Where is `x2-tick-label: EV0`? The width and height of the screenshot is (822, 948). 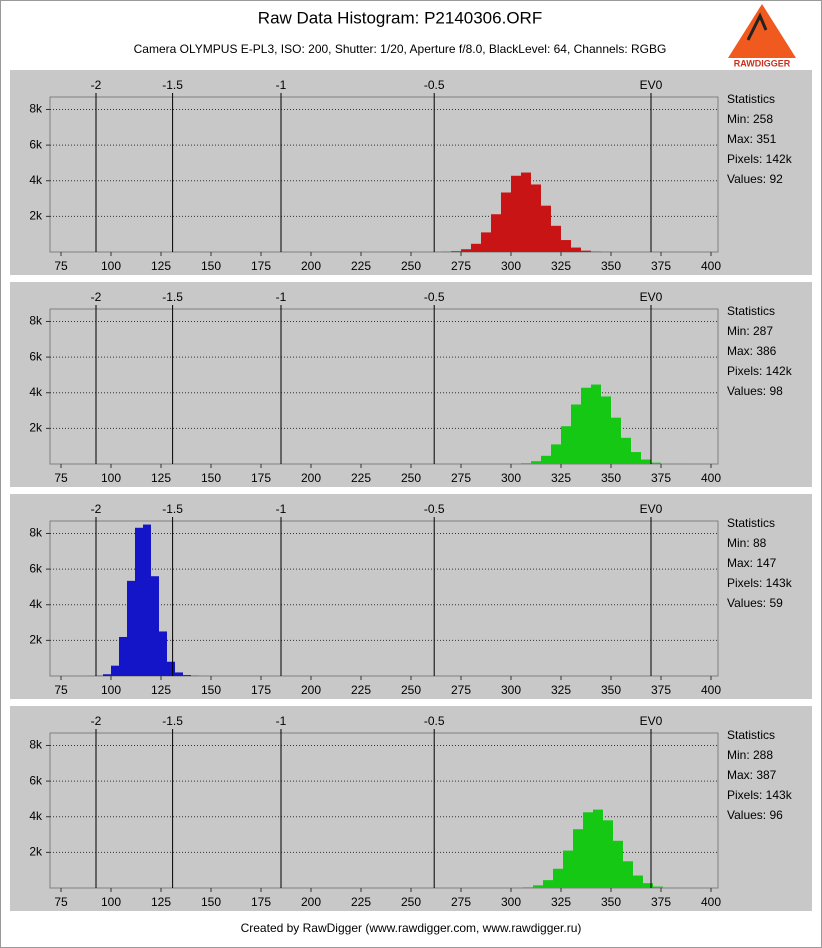 x2-tick-label: EV0 is located at coordinates (651, 721).